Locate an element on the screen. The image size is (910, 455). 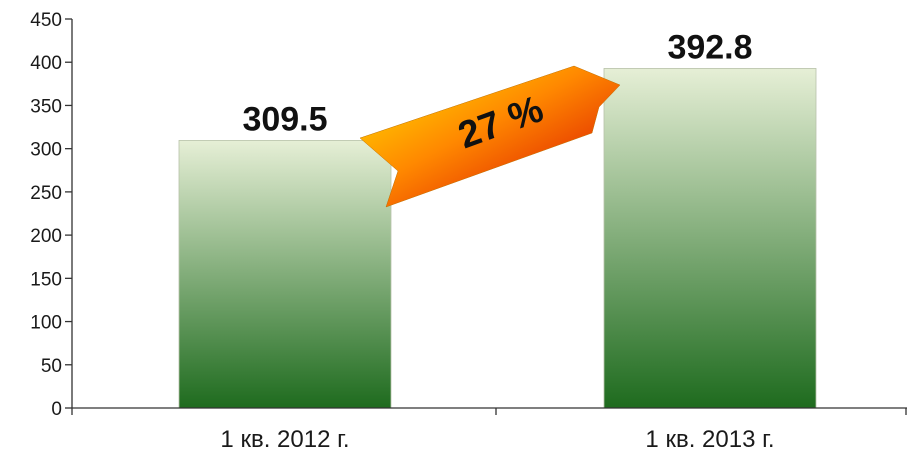
data-labels: 309.5 392.8 is located at coordinates (497, 83).